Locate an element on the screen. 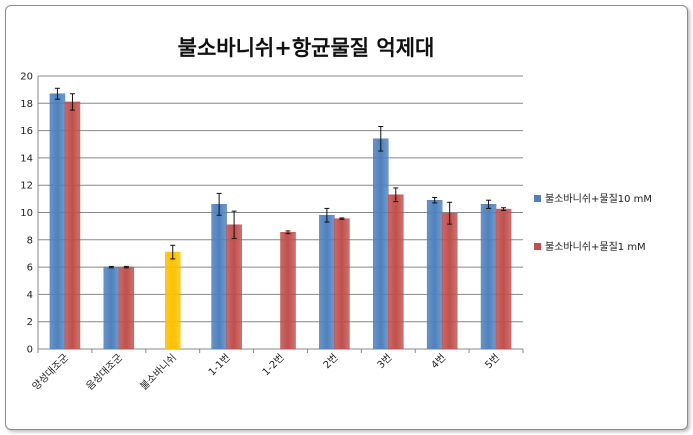 This screenshot has height=435, width=693. y-tick-label: 18 is located at coordinates (26, 104).